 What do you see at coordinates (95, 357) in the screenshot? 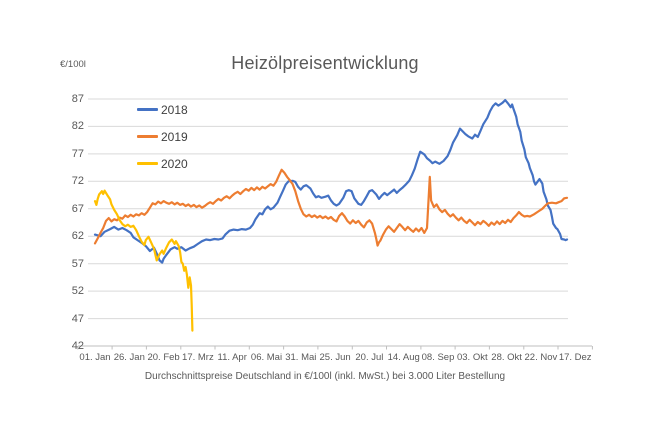
I see `x-tick-label: 01. Jan` at bounding box center [95, 357].